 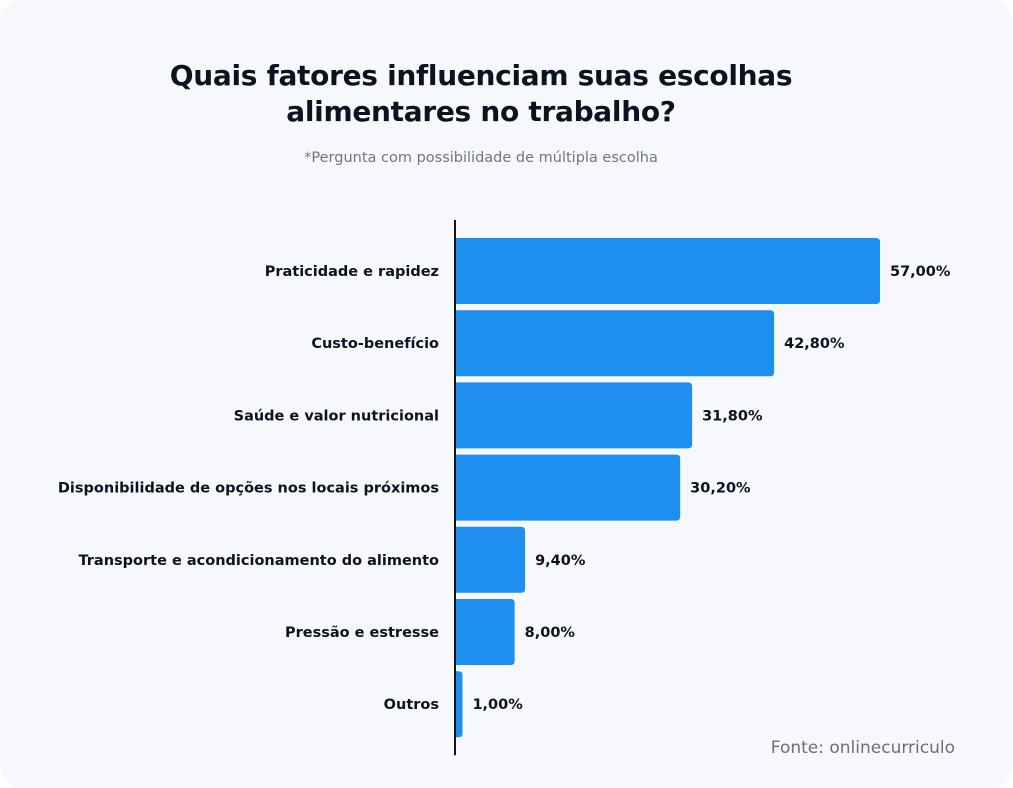 I want to click on category-label-1: Praticidade e rapidez, so click(x=352, y=272).